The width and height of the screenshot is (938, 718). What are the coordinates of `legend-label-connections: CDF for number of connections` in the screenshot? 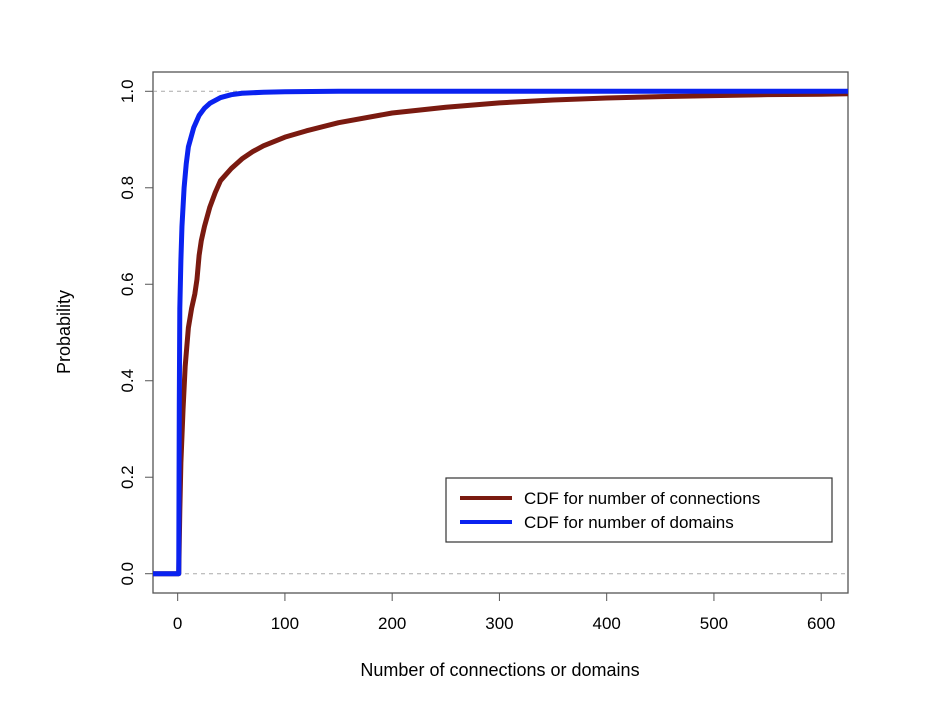 It's located at (642, 498).